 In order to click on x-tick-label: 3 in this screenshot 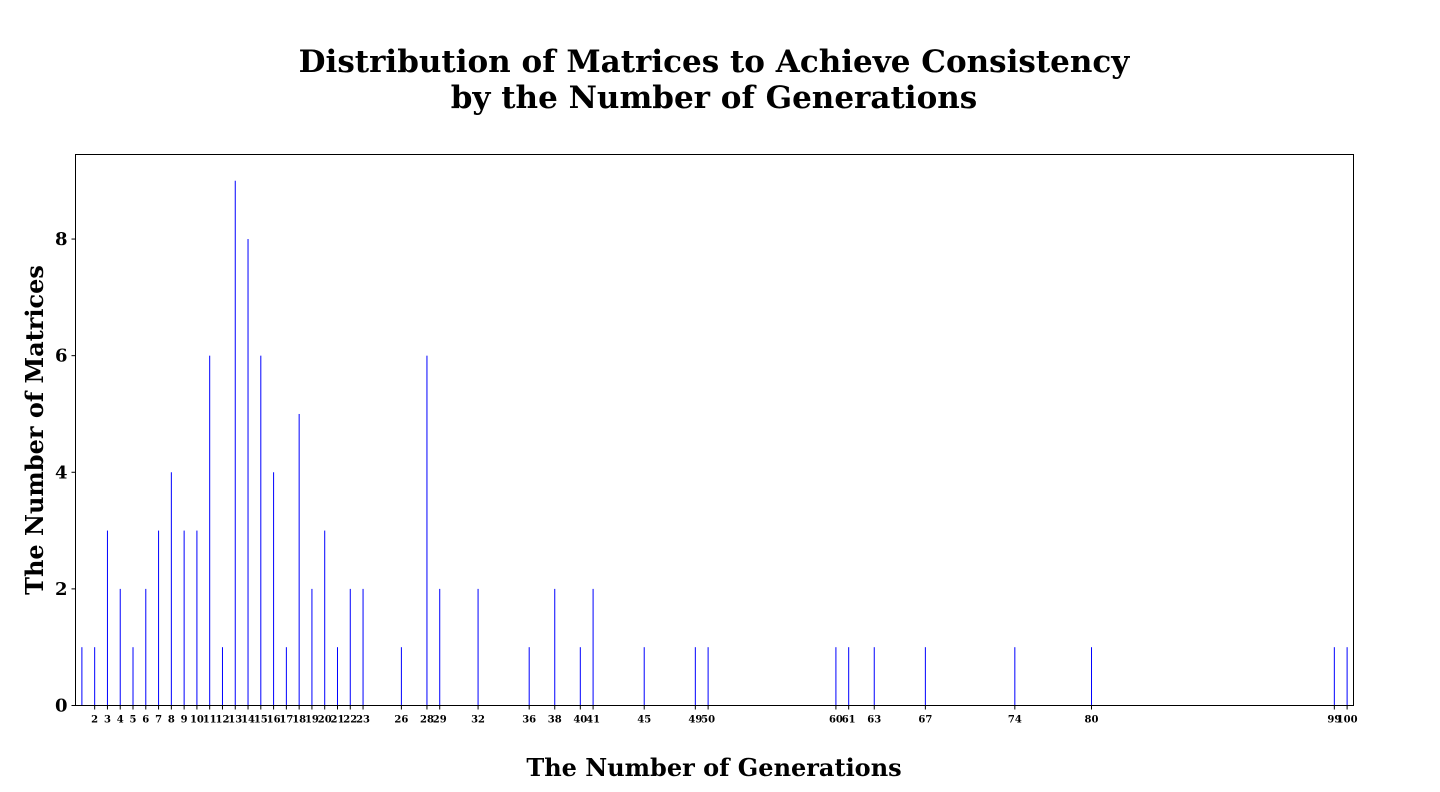, I will do `click(107, 720)`.